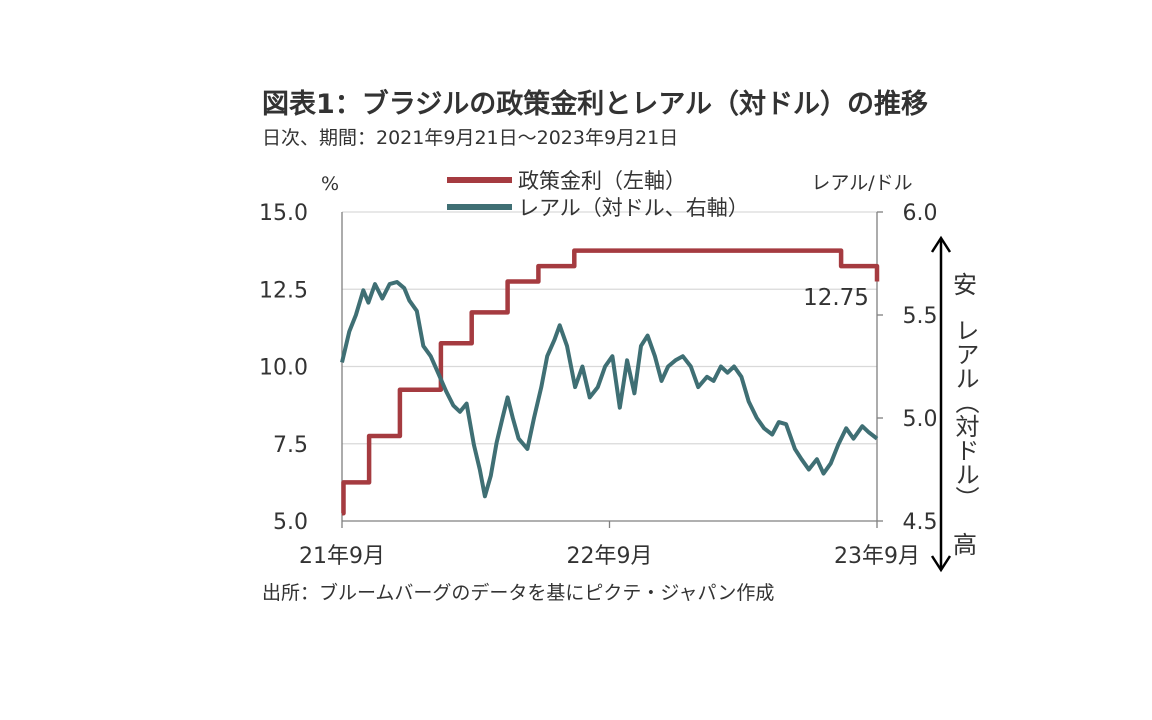 Image resolution: width=1152 pixels, height=720 pixels. Describe the element at coordinates (290, 445) in the screenshot. I see `left-tick-label: 7.5` at that location.